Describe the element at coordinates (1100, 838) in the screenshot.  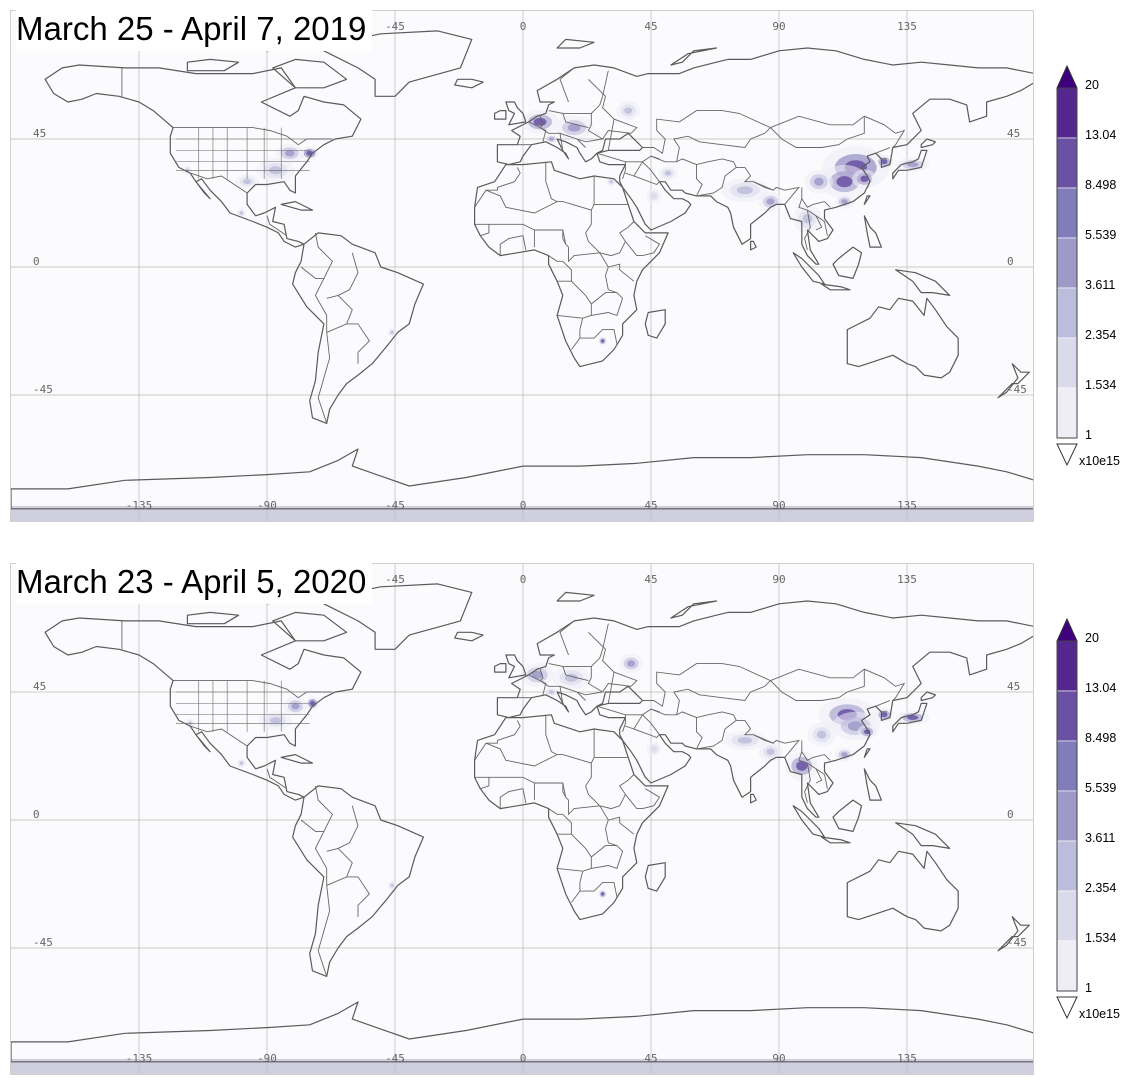
I see `colorbar-tick: 3.611` at that location.